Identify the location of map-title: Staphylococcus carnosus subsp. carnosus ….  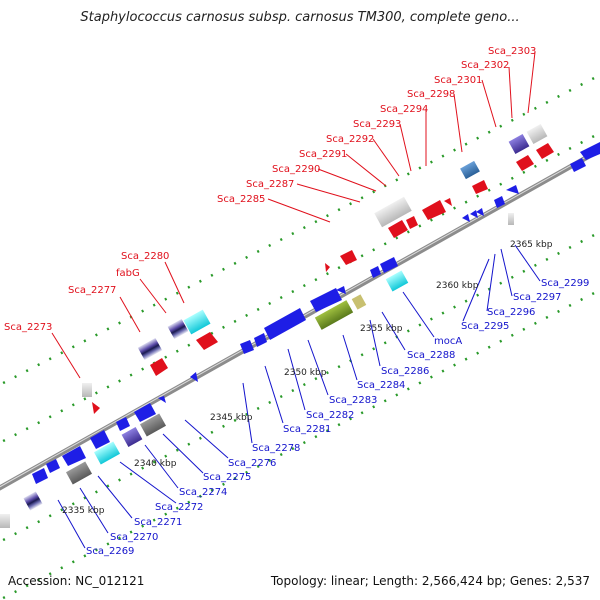
(300, 17).